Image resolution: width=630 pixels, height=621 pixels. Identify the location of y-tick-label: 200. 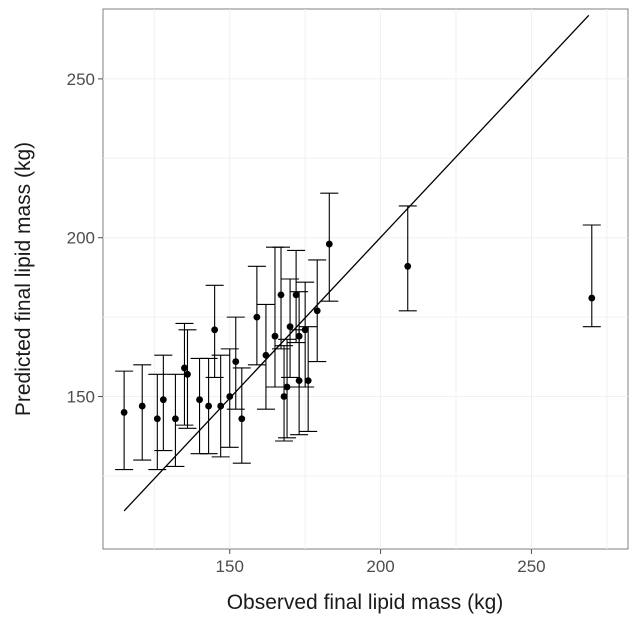
(81, 238).